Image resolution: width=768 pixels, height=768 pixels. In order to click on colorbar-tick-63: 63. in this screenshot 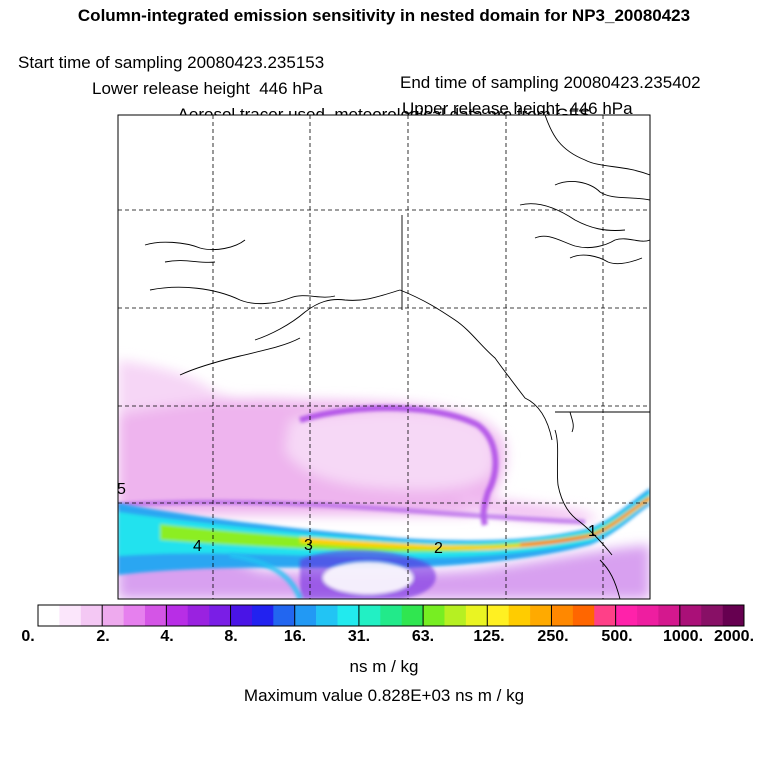, I will do `click(423, 636)`.